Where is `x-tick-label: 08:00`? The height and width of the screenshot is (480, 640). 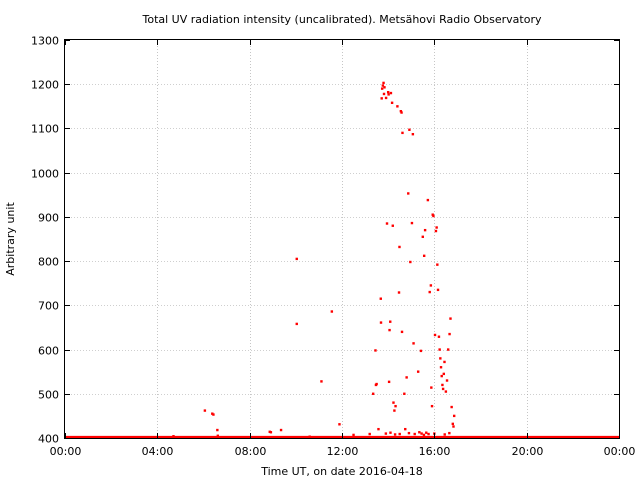 x-tick-label: 08:00 is located at coordinates (251, 451).